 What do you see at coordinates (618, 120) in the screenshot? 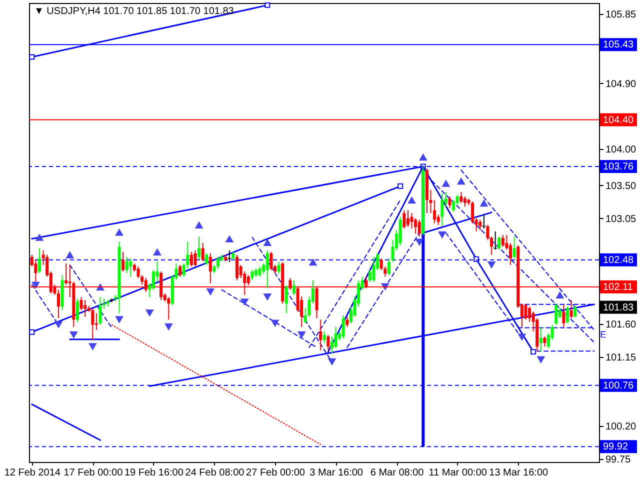
I see `ref-line-label: 104.40` at bounding box center [618, 120].